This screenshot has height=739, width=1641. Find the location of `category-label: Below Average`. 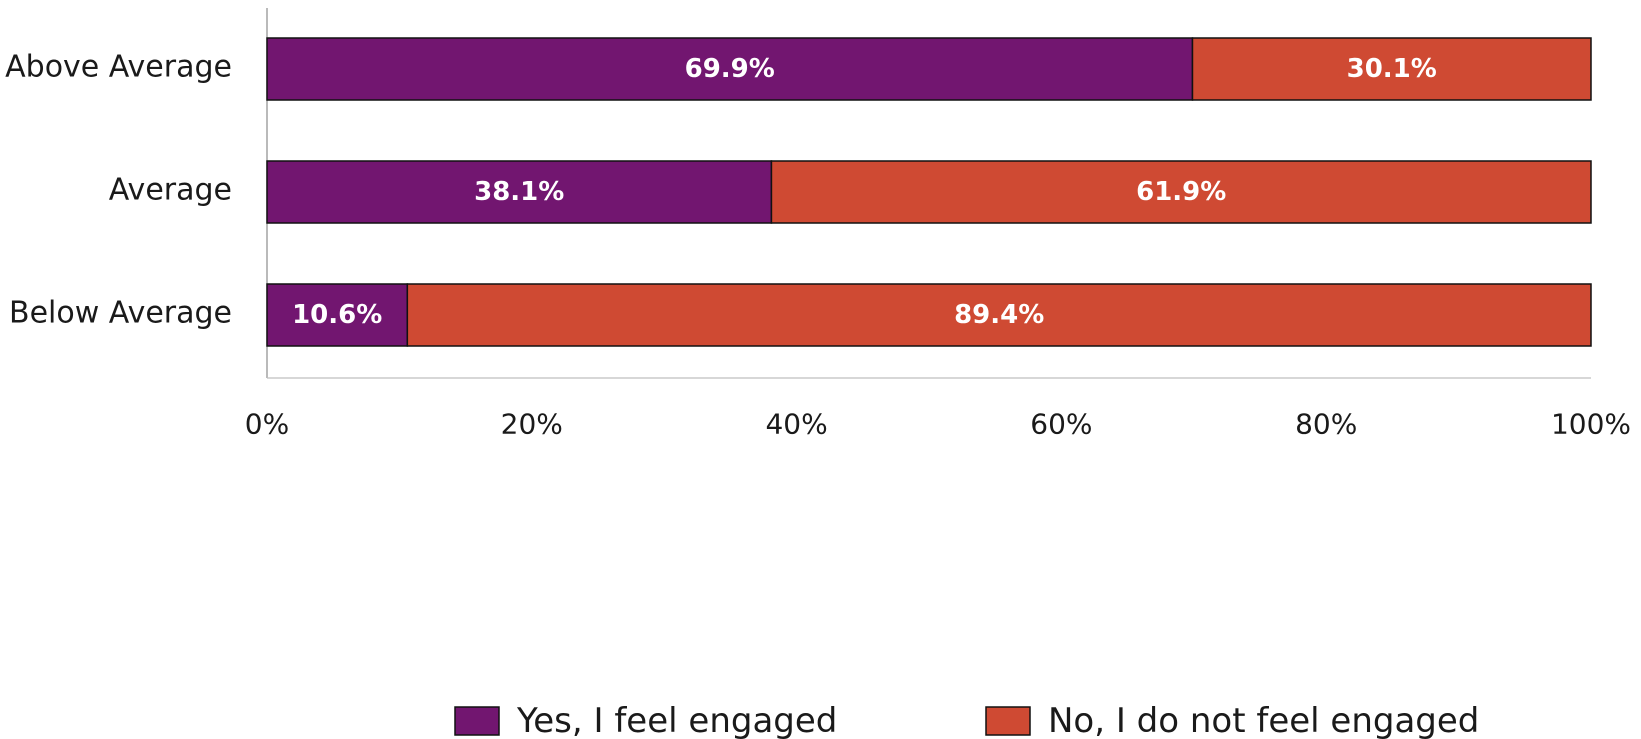

category-label: Below Average is located at coordinates (120, 313).